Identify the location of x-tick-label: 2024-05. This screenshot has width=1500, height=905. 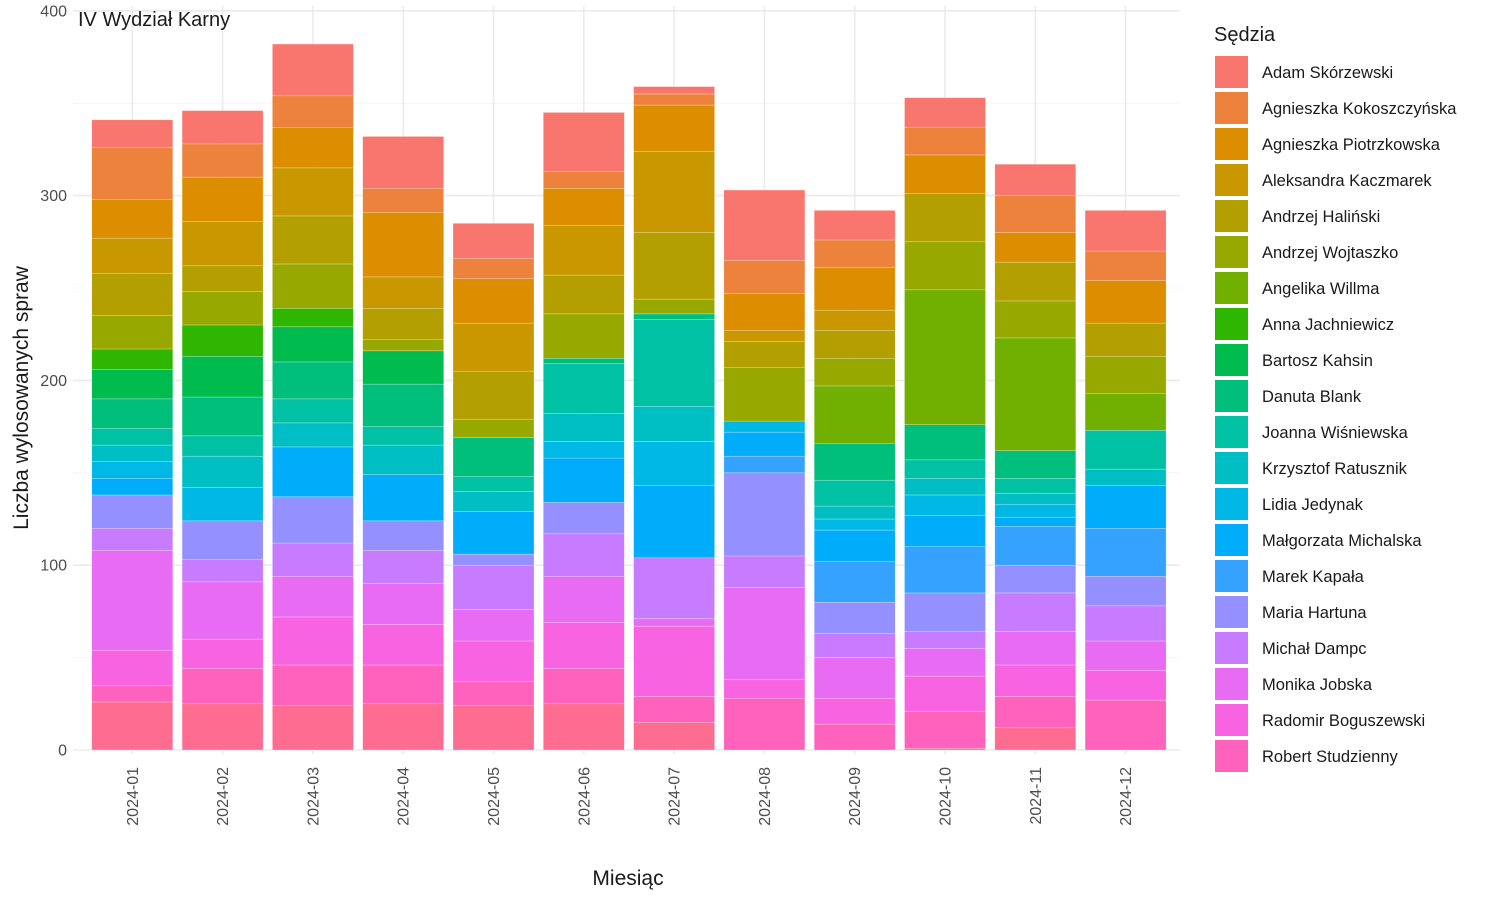
(494, 796).